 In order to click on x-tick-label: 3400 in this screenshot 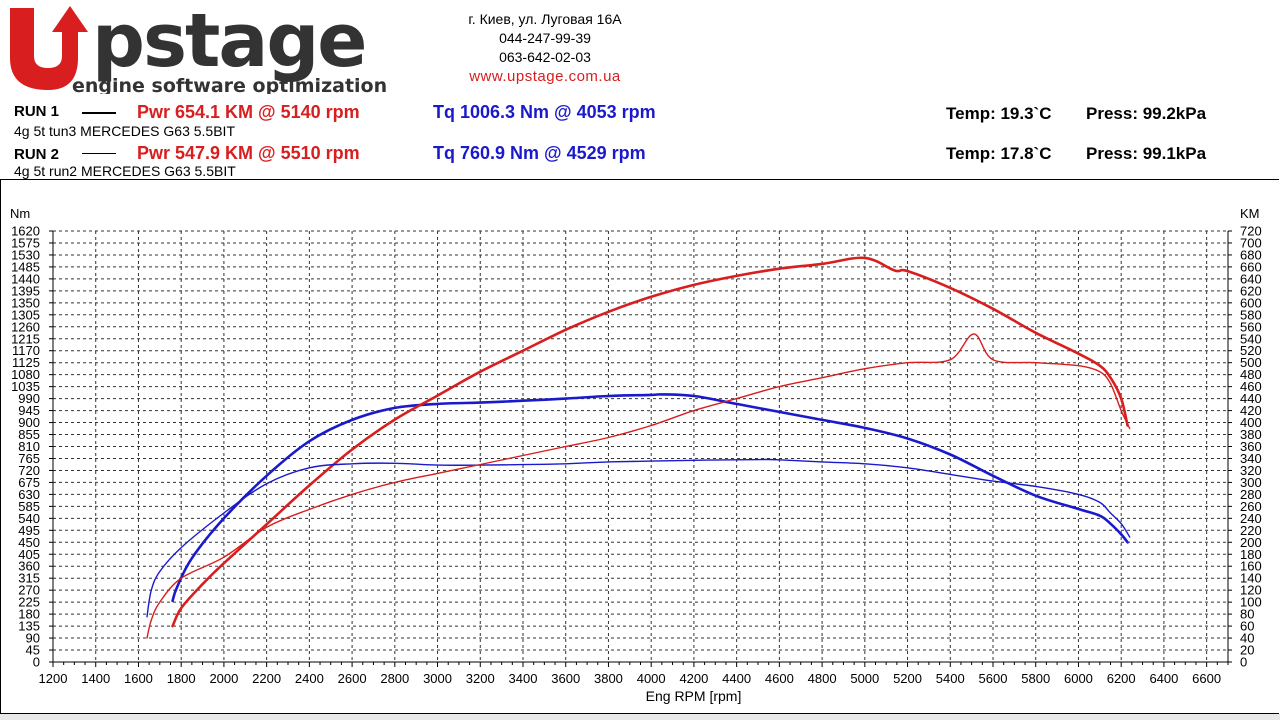, I will do `click(523, 678)`.